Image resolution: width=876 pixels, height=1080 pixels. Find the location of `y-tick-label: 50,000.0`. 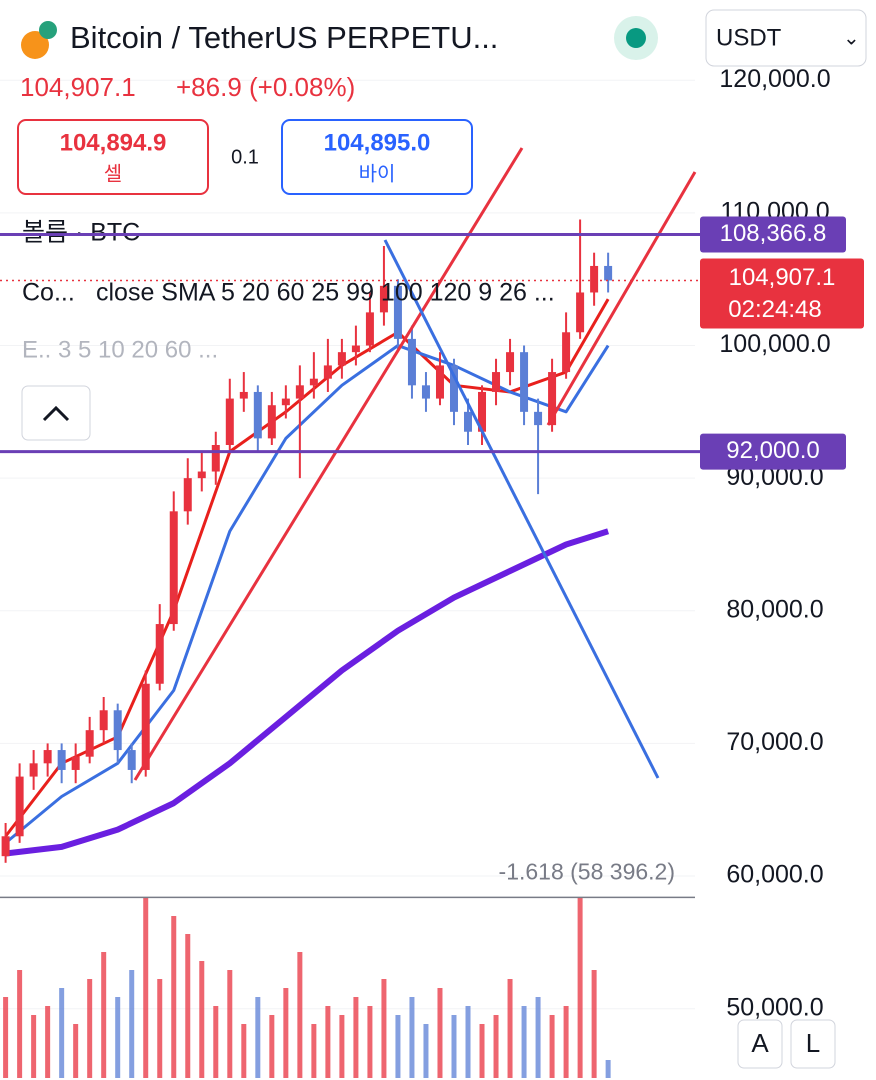

y-tick-label: 50,000.0 is located at coordinates (774, 1007).